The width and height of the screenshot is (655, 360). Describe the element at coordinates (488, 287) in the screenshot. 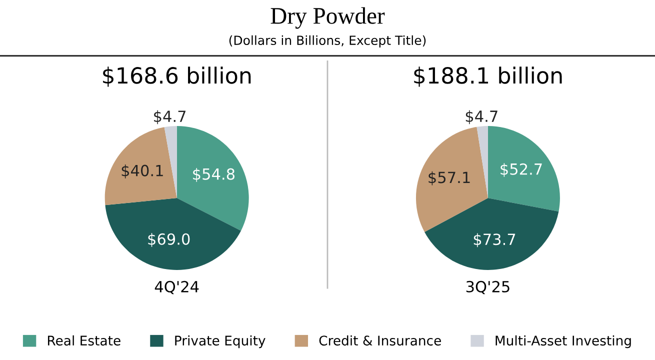

I see `text: 3Q'25` at that location.